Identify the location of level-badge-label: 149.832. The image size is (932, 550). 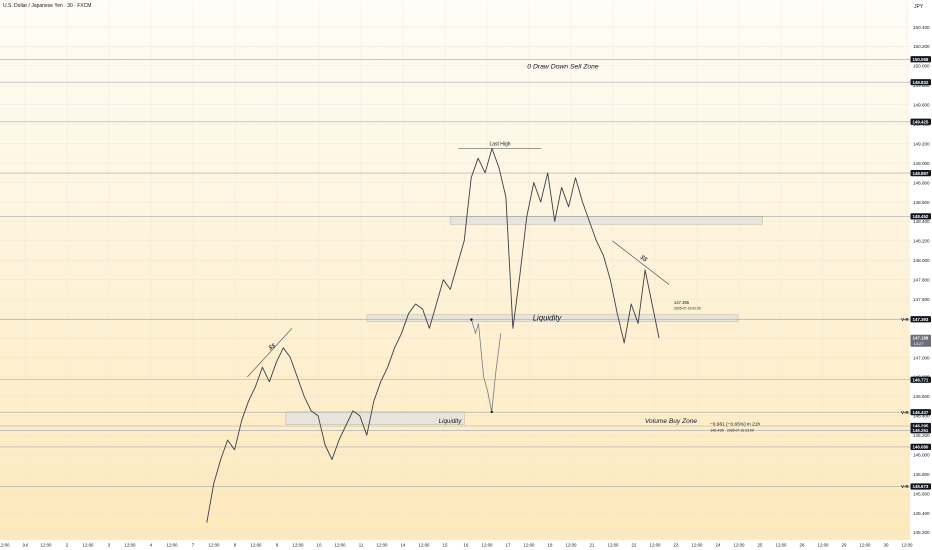
(921, 82).